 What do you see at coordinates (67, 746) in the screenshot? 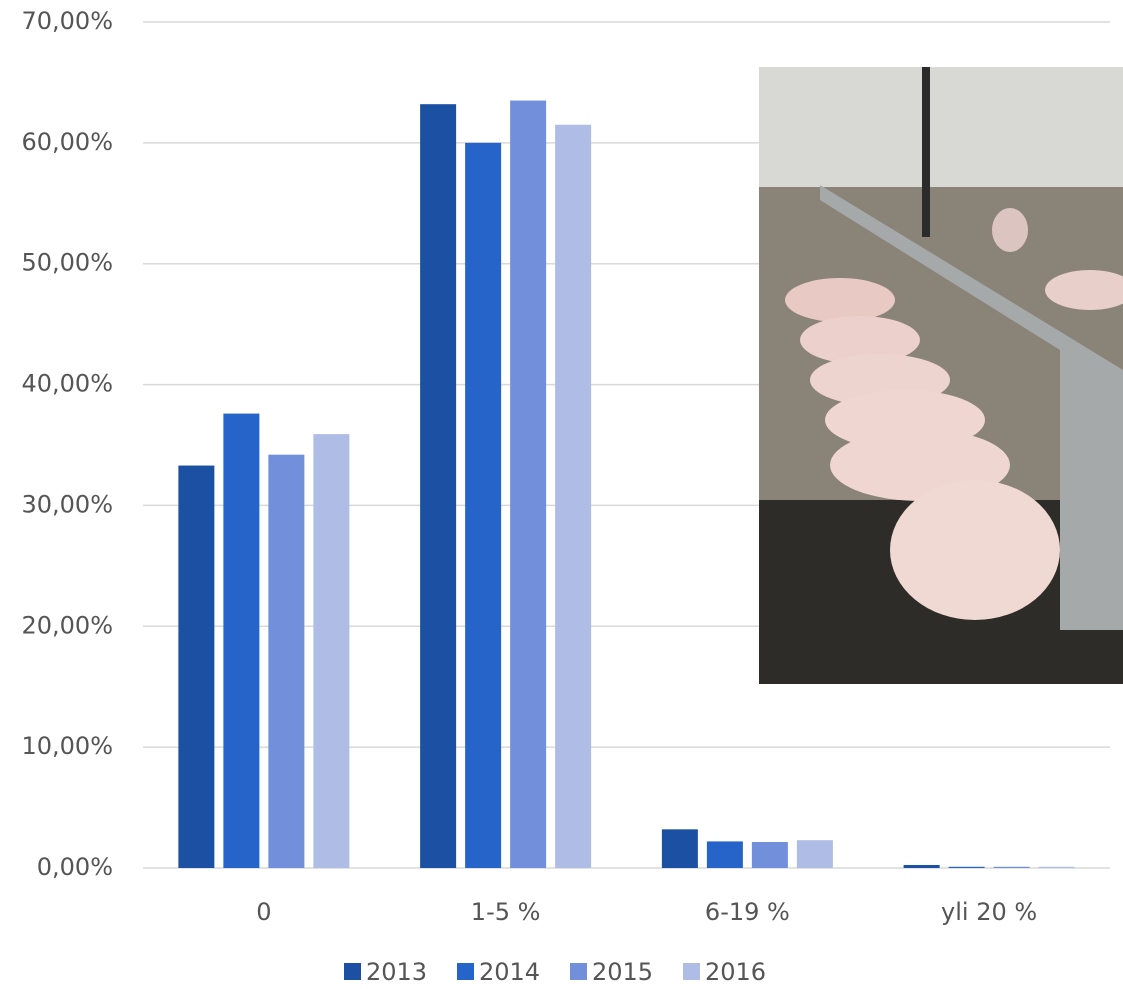
I see `y-tick-label: 10,00%` at bounding box center [67, 746].